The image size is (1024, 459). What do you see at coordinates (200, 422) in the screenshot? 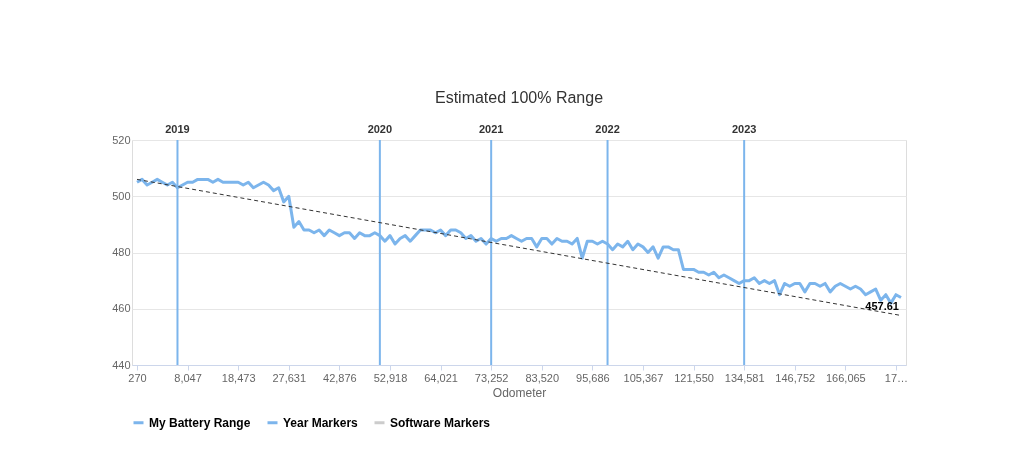
I see `legend-label: My Battery Range` at bounding box center [200, 422].